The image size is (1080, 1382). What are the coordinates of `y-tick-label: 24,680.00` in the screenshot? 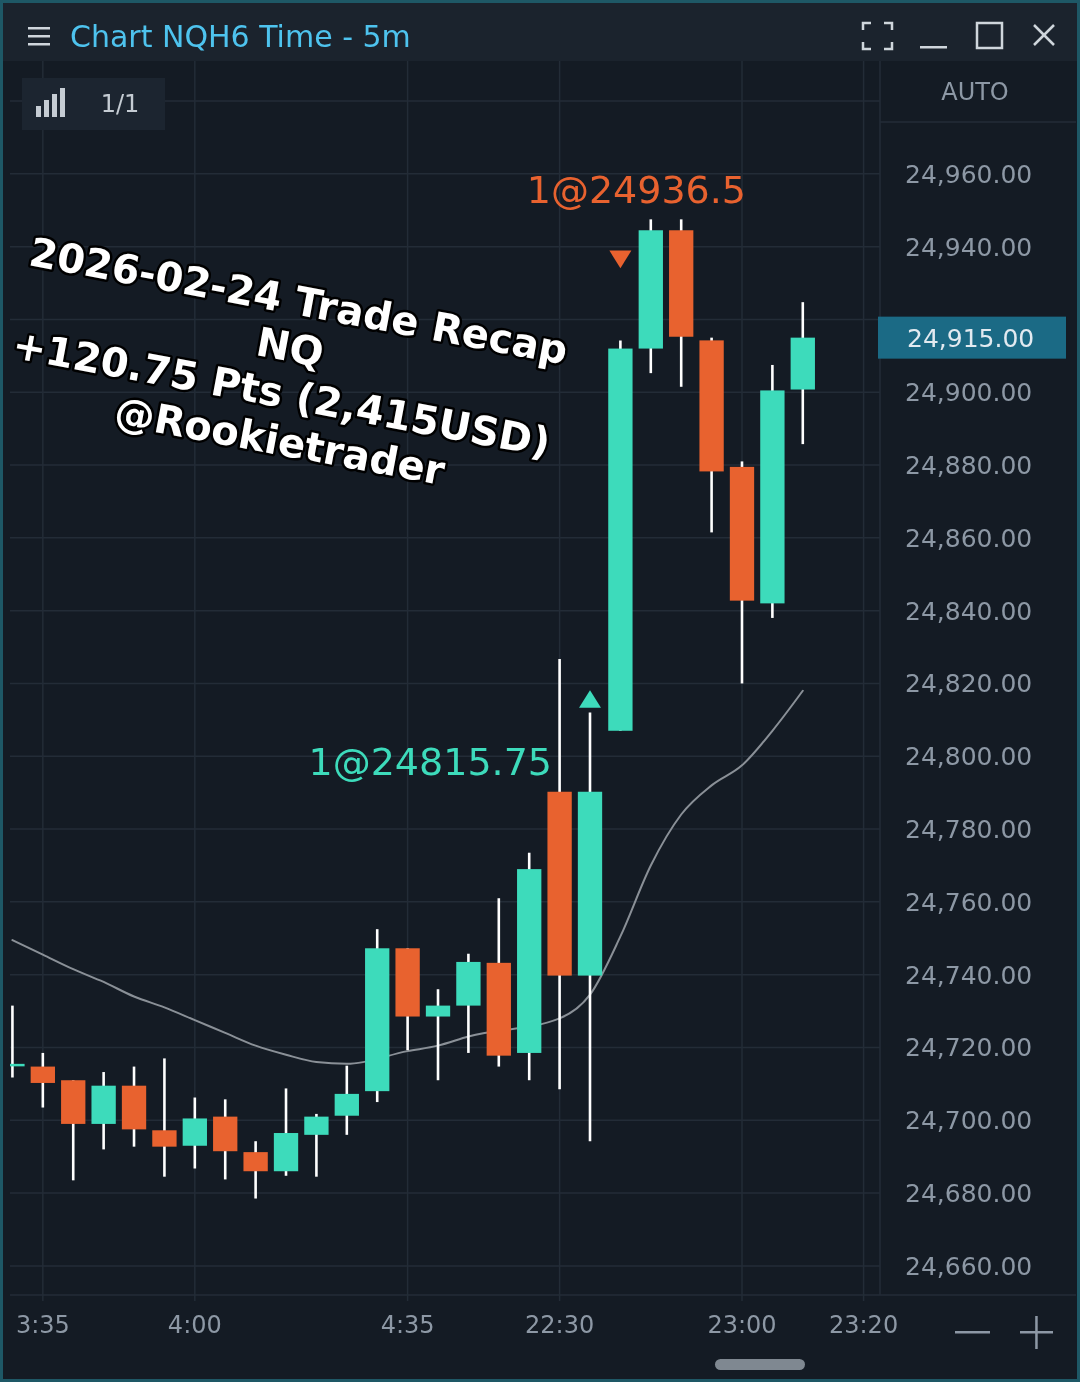 It's located at (969, 1193).